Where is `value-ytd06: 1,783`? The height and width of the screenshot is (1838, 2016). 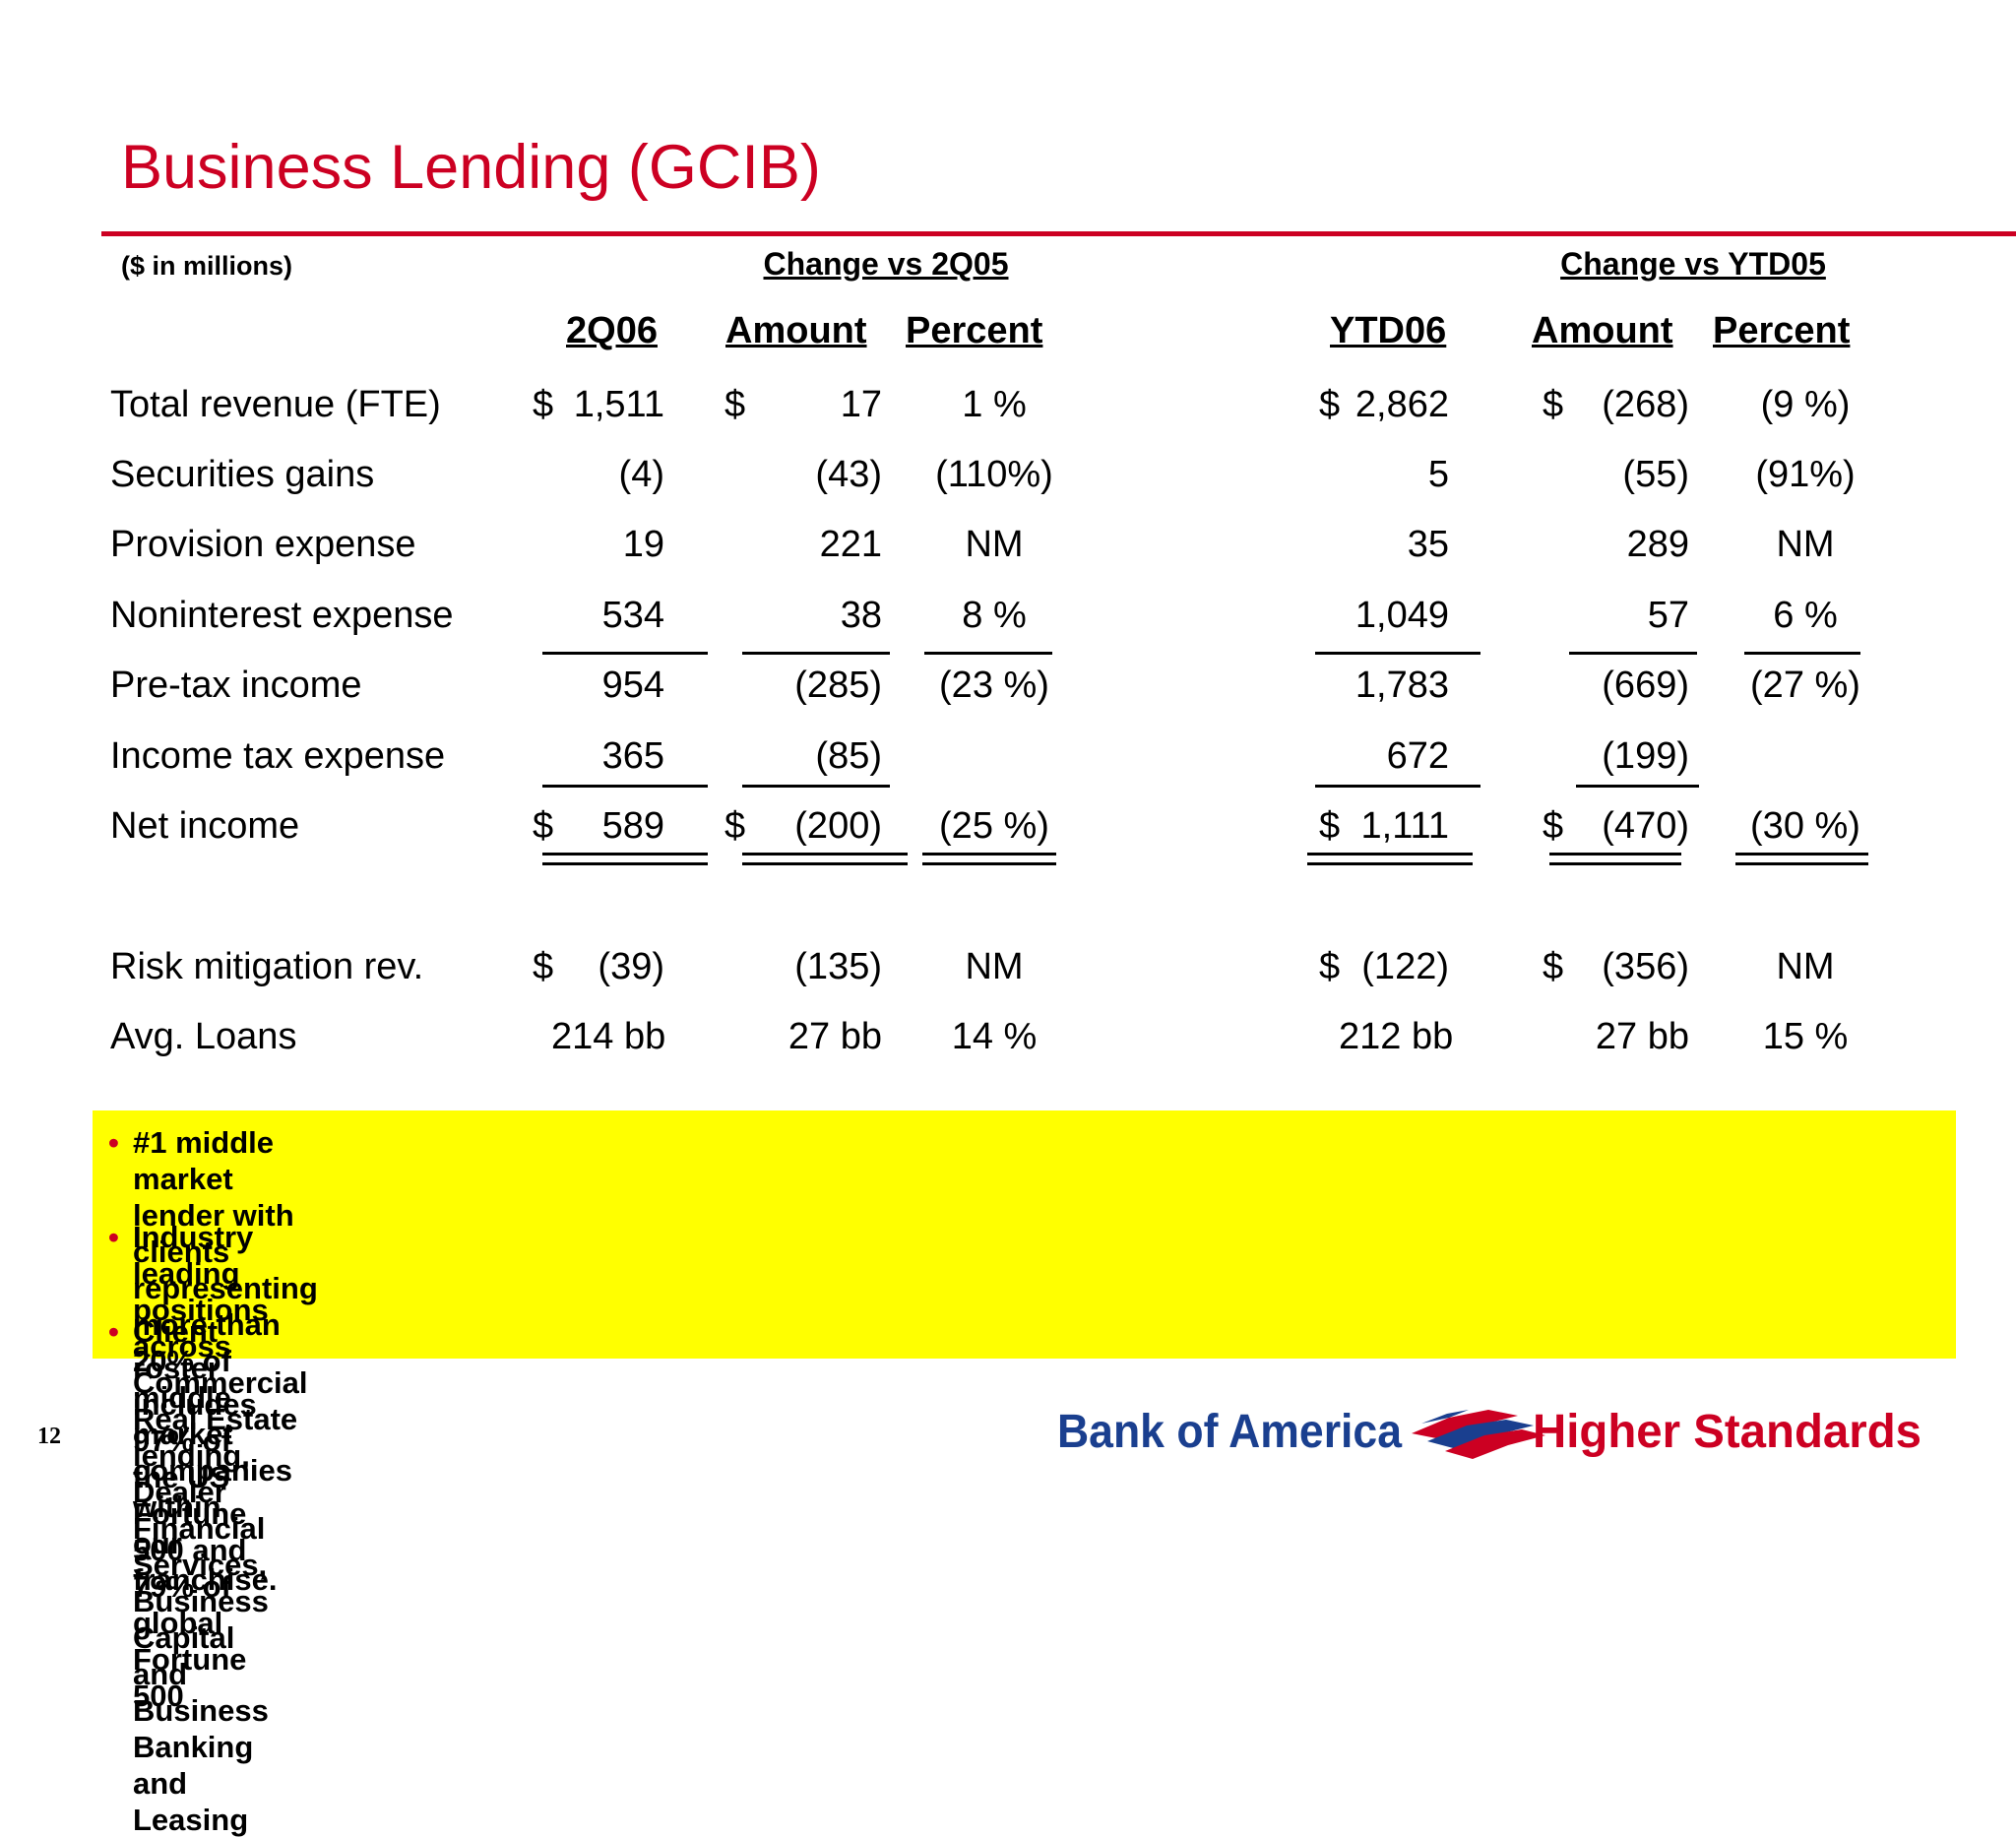
value-ytd06: 1,783 is located at coordinates (1401, 685).